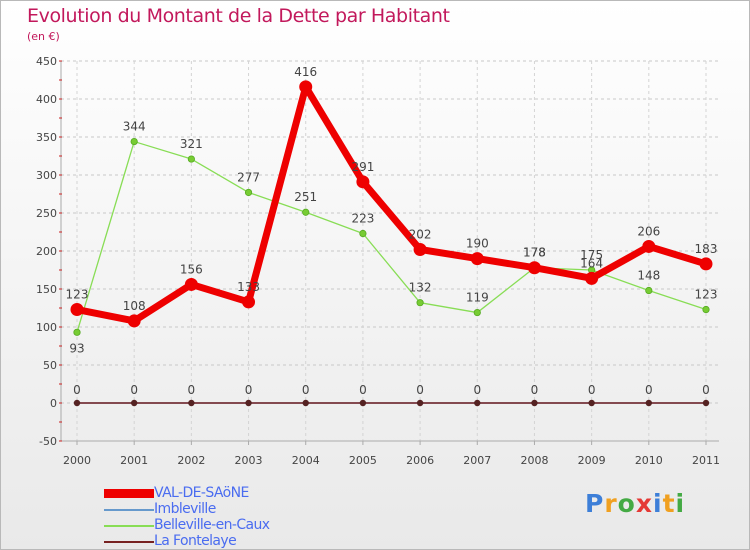  I want to click on x-tick-label: 2002, so click(191, 460).